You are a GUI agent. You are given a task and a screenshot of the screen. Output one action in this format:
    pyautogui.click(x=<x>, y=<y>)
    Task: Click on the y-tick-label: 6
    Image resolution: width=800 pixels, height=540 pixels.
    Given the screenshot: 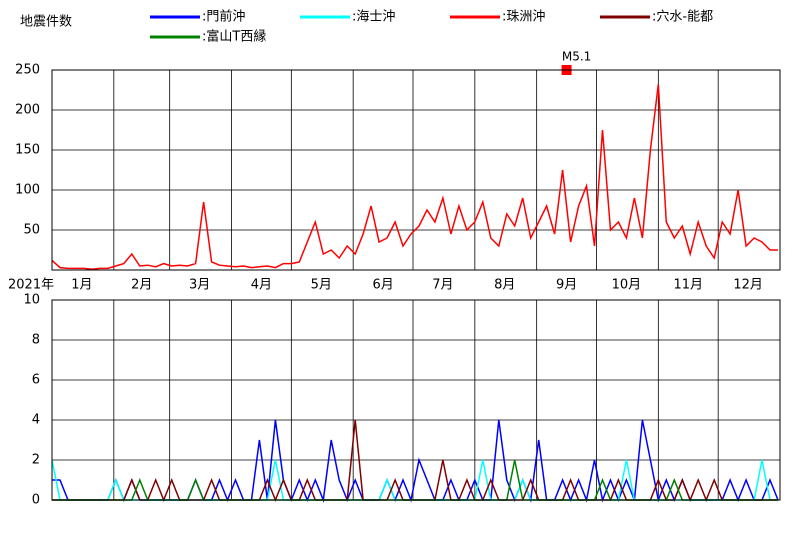 What is the action you would take?
    pyautogui.click(x=36, y=380)
    